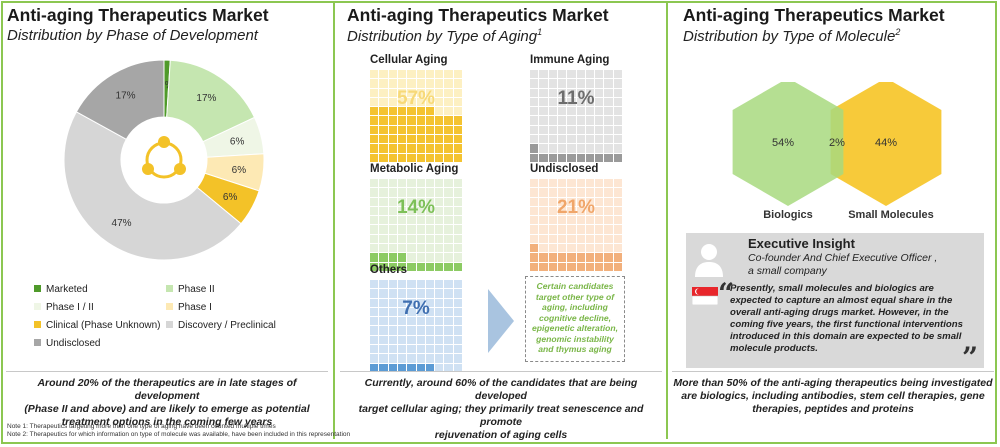  I want to click on legend-swatch, so click(169, 324).